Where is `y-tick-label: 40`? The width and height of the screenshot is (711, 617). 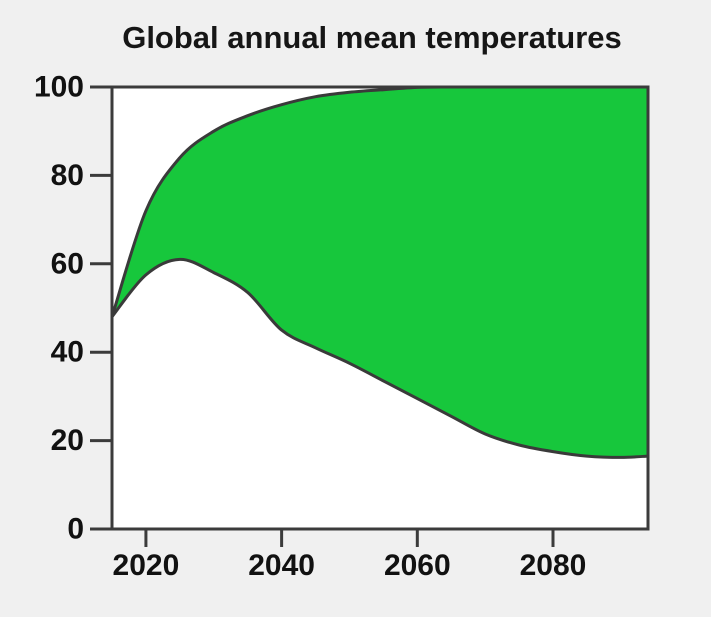 y-tick-label: 40 is located at coordinates (67, 352).